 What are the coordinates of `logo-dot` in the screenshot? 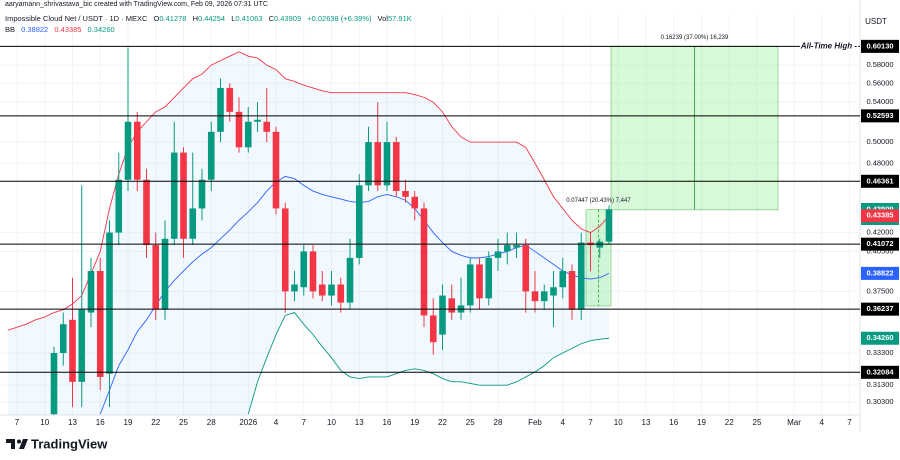 It's located at (19, 441).